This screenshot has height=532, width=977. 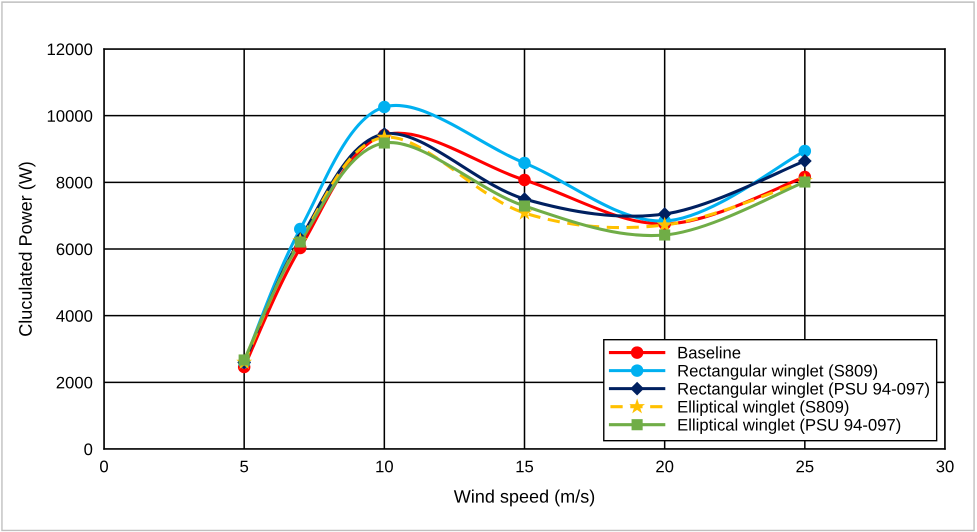 What do you see at coordinates (74, 182) in the screenshot?
I see `y-tick-label: 8000` at bounding box center [74, 182].